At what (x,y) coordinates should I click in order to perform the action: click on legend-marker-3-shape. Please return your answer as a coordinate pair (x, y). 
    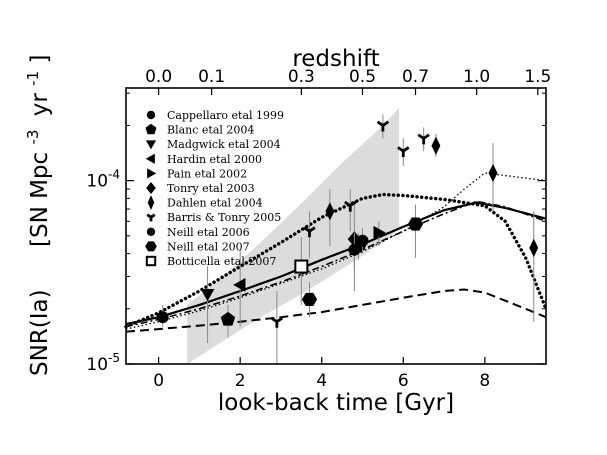
    Looking at the image, I should click on (150, 158).